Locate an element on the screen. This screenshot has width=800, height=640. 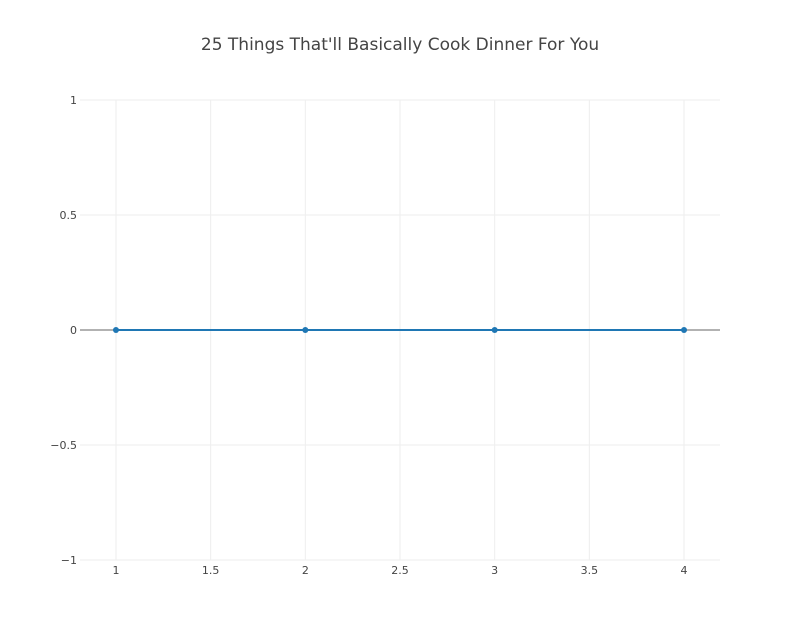
x-tick-label: 2 is located at coordinates (305, 570).